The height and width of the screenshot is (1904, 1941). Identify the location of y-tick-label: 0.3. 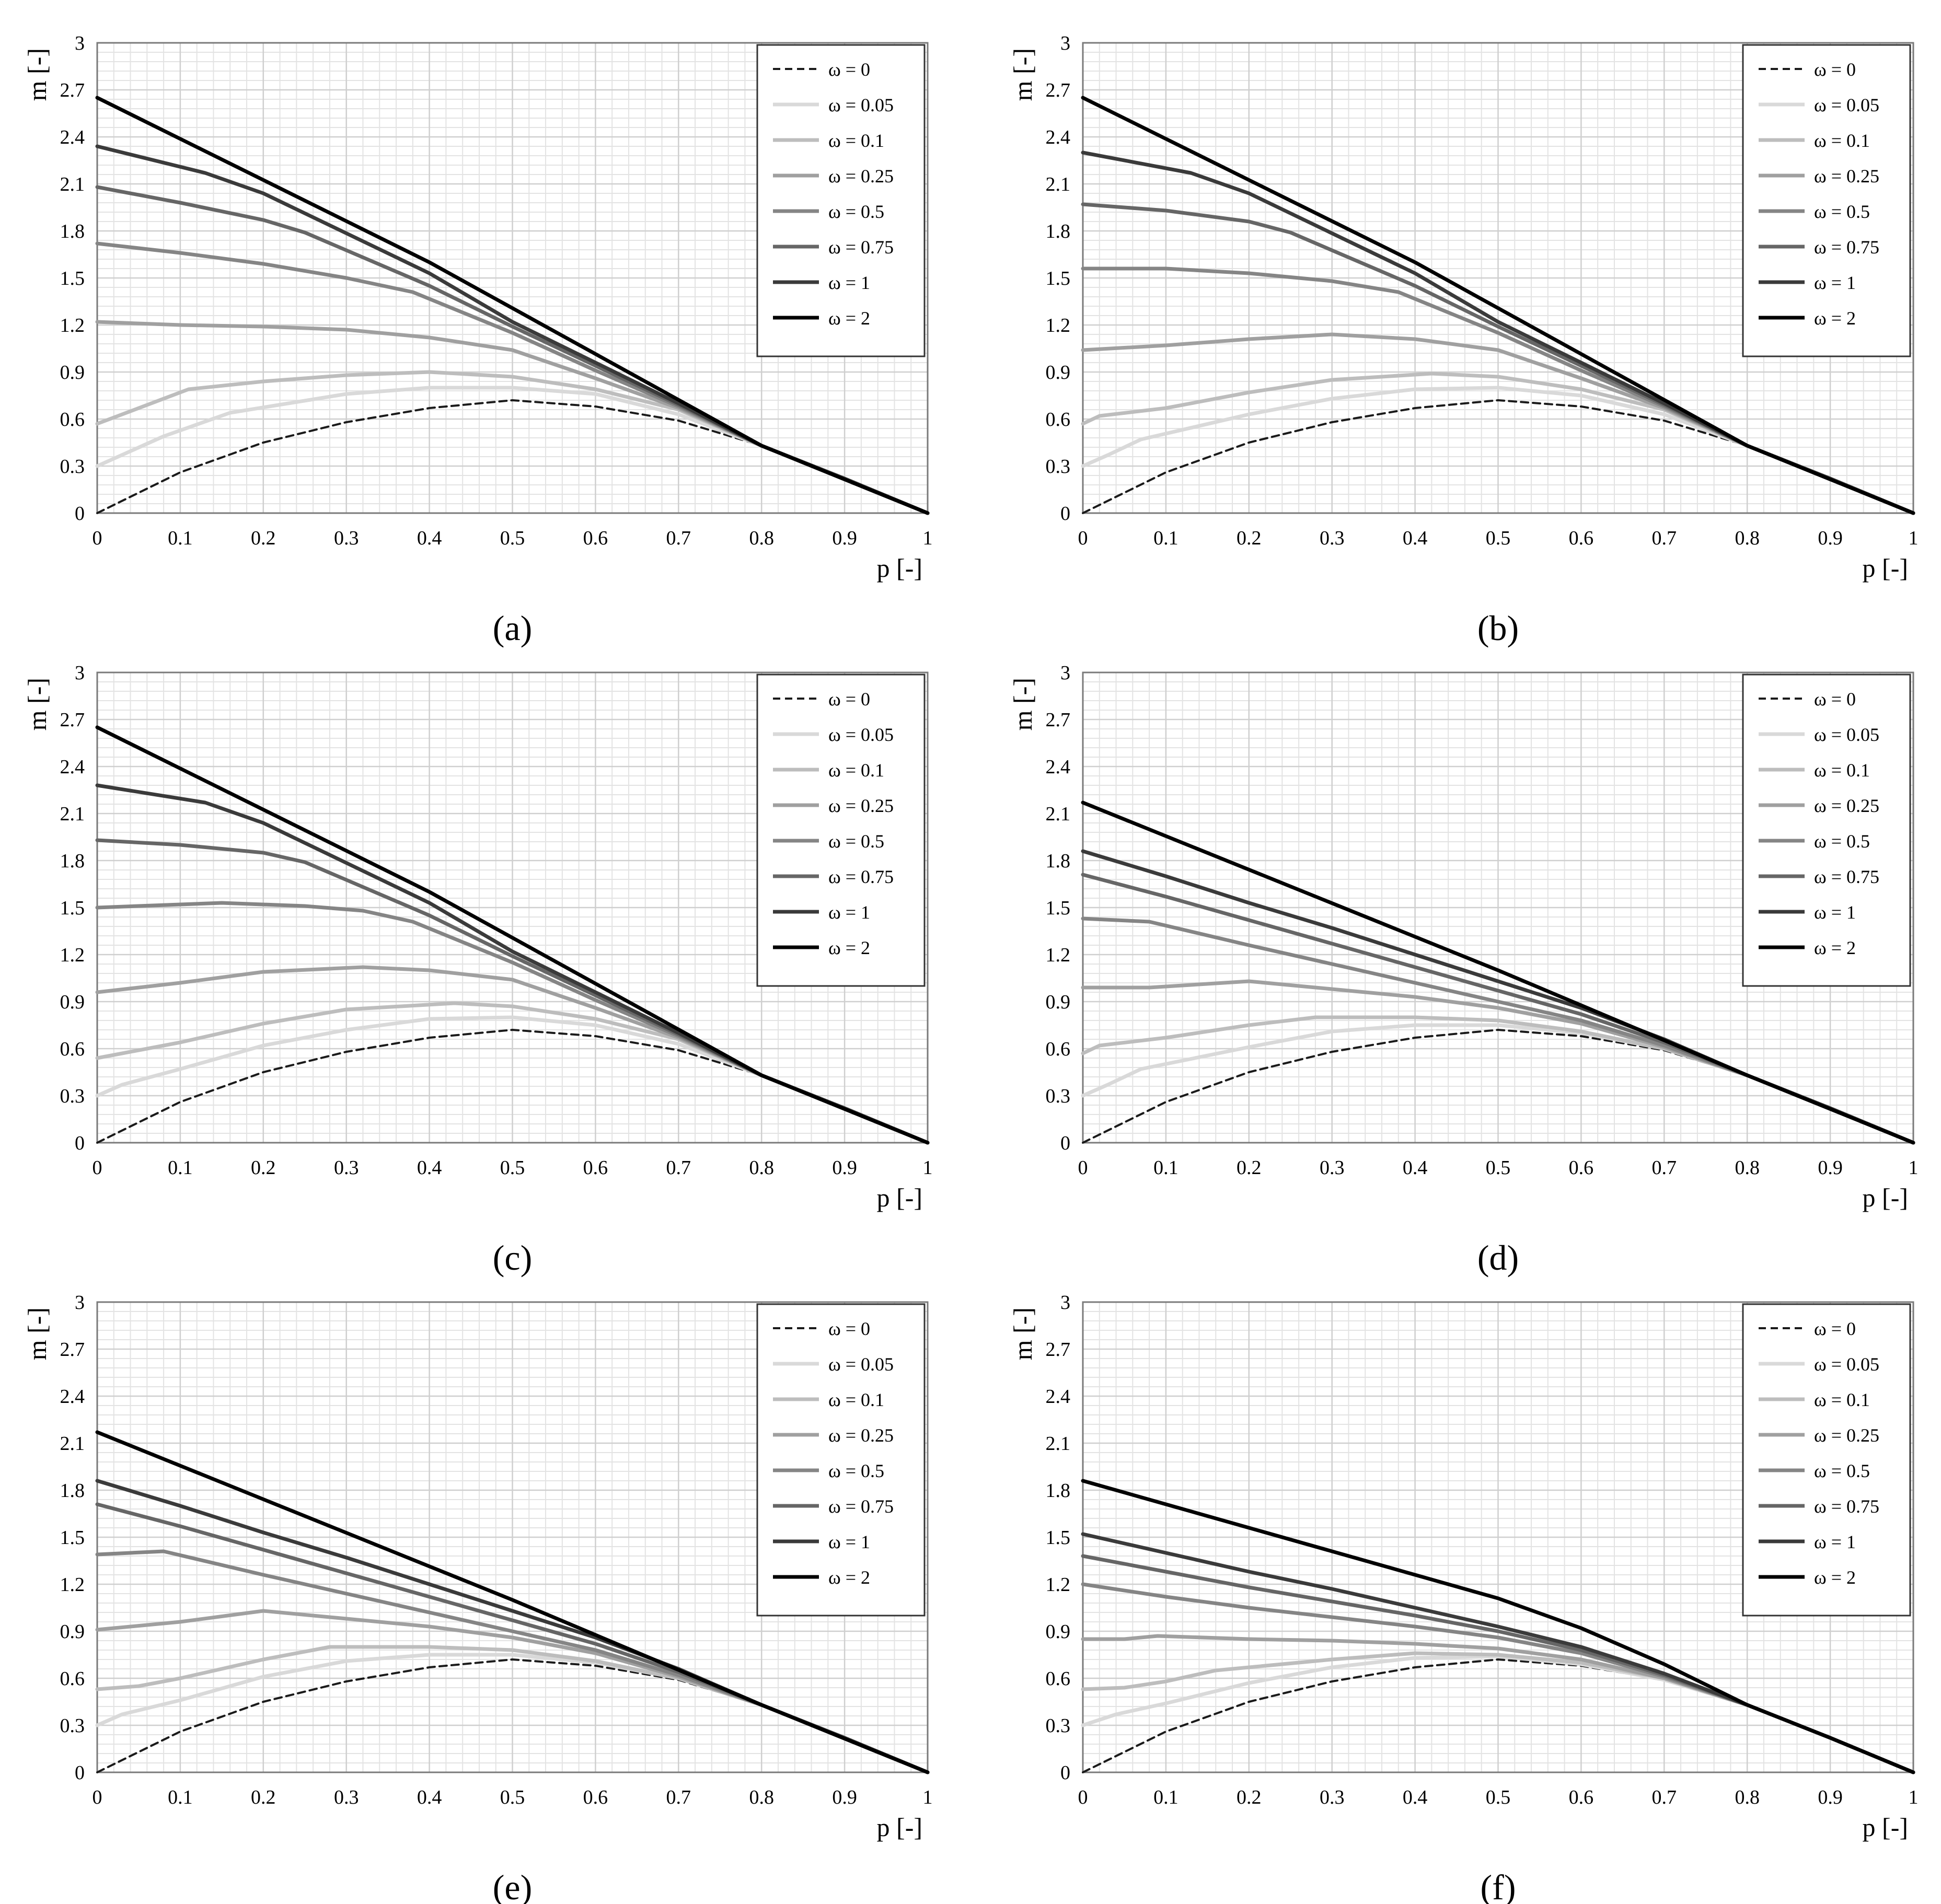
(1058, 1096).